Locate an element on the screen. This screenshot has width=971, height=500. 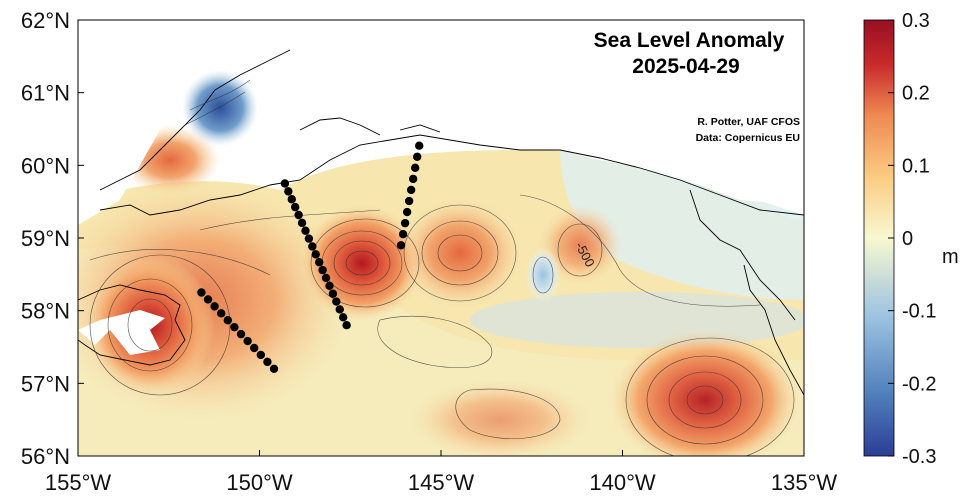
colorbar-tick-label: 0.2 is located at coordinates (916, 94).